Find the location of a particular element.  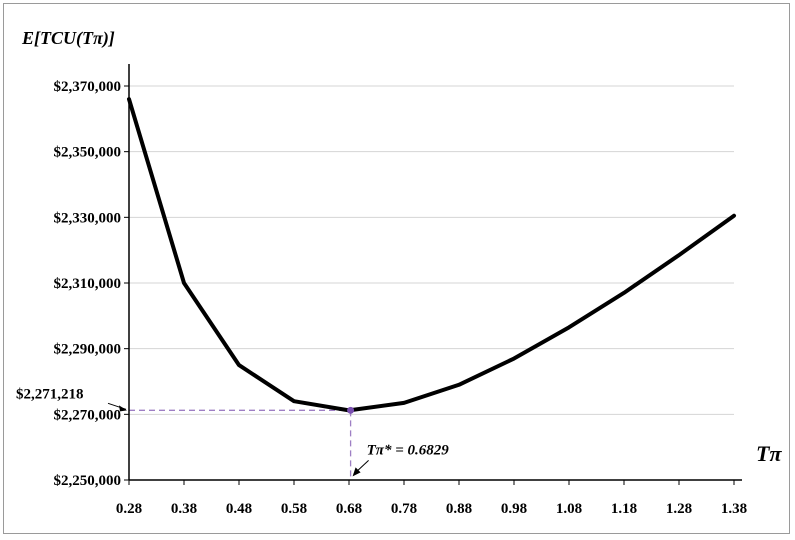

x-tick-label: 0.28 is located at coordinates (129, 509).